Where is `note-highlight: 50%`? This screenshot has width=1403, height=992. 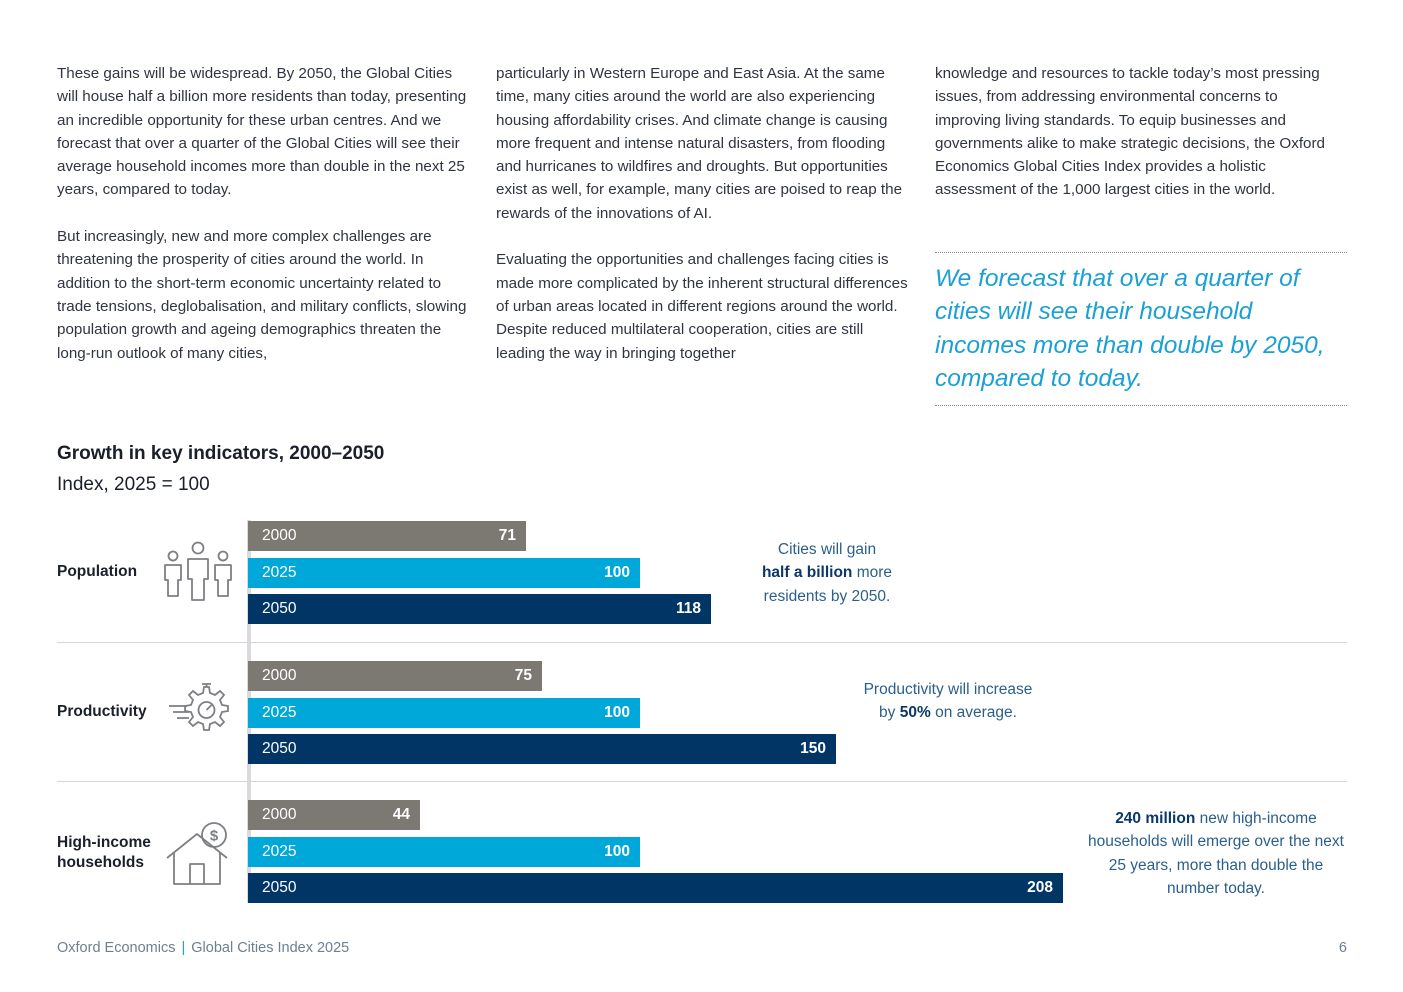 note-highlight: 50% is located at coordinates (915, 713).